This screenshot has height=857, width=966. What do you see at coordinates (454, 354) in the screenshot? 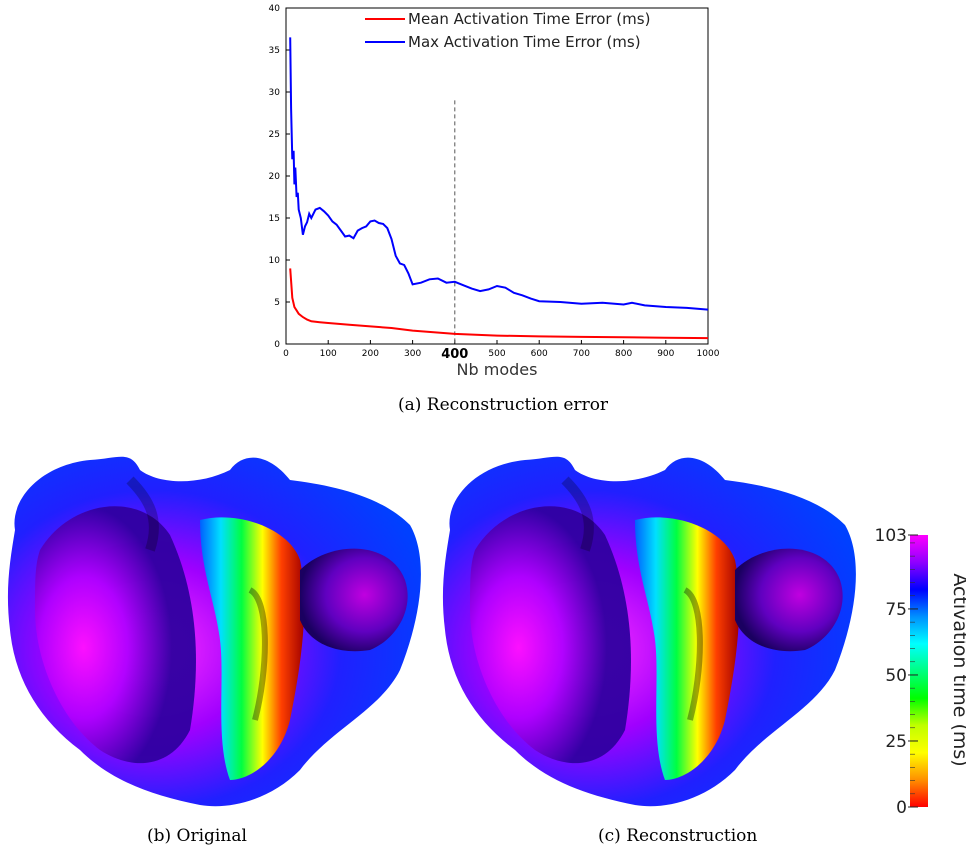
I see `x-tick-label: 400` at bounding box center [454, 354].